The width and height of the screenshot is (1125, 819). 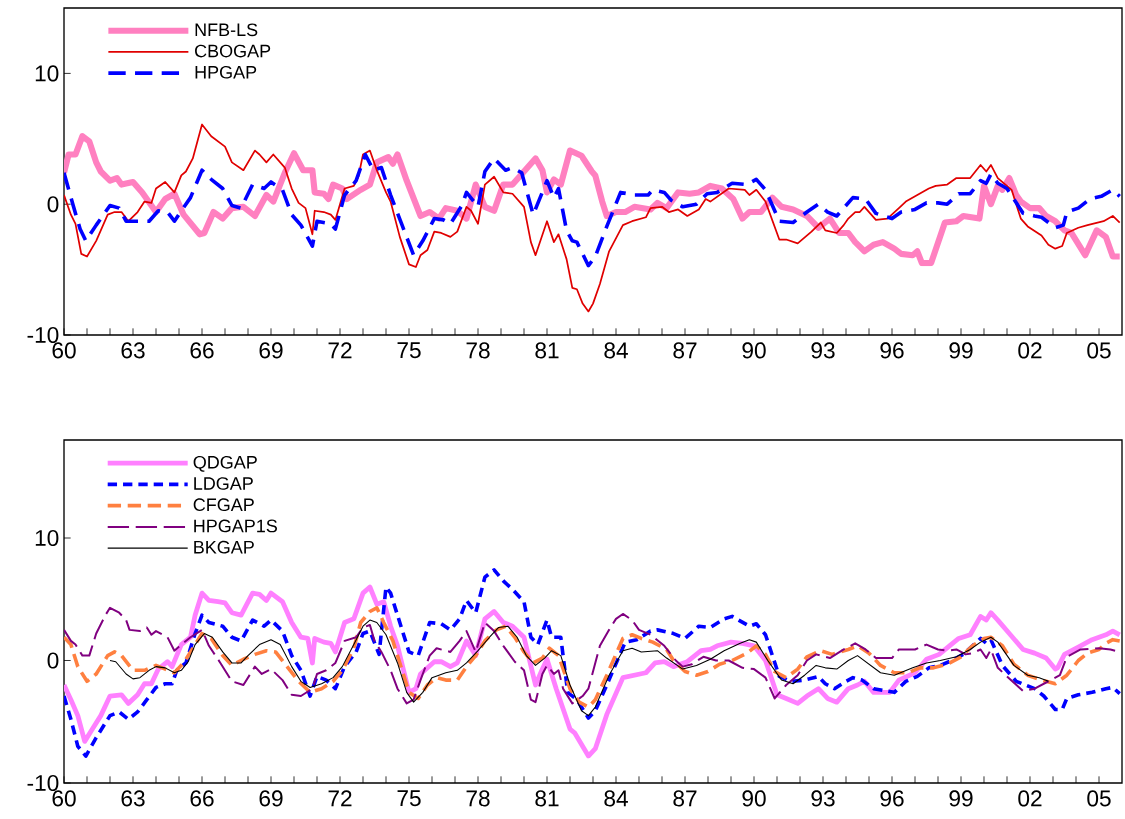 What do you see at coordinates (225, 463) in the screenshot?
I see `legend-label: QDGAP` at bounding box center [225, 463].